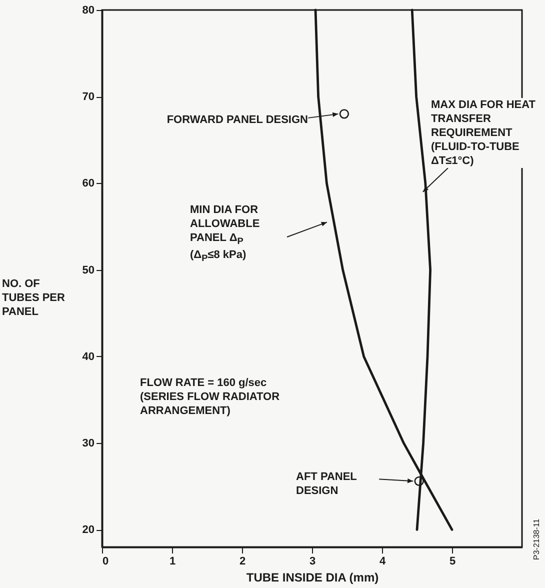 The width and height of the screenshot is (545, 588). Describe the element at coordinates (88, 356) in the screenshot. I see `y-tick-label: 40` at that location.